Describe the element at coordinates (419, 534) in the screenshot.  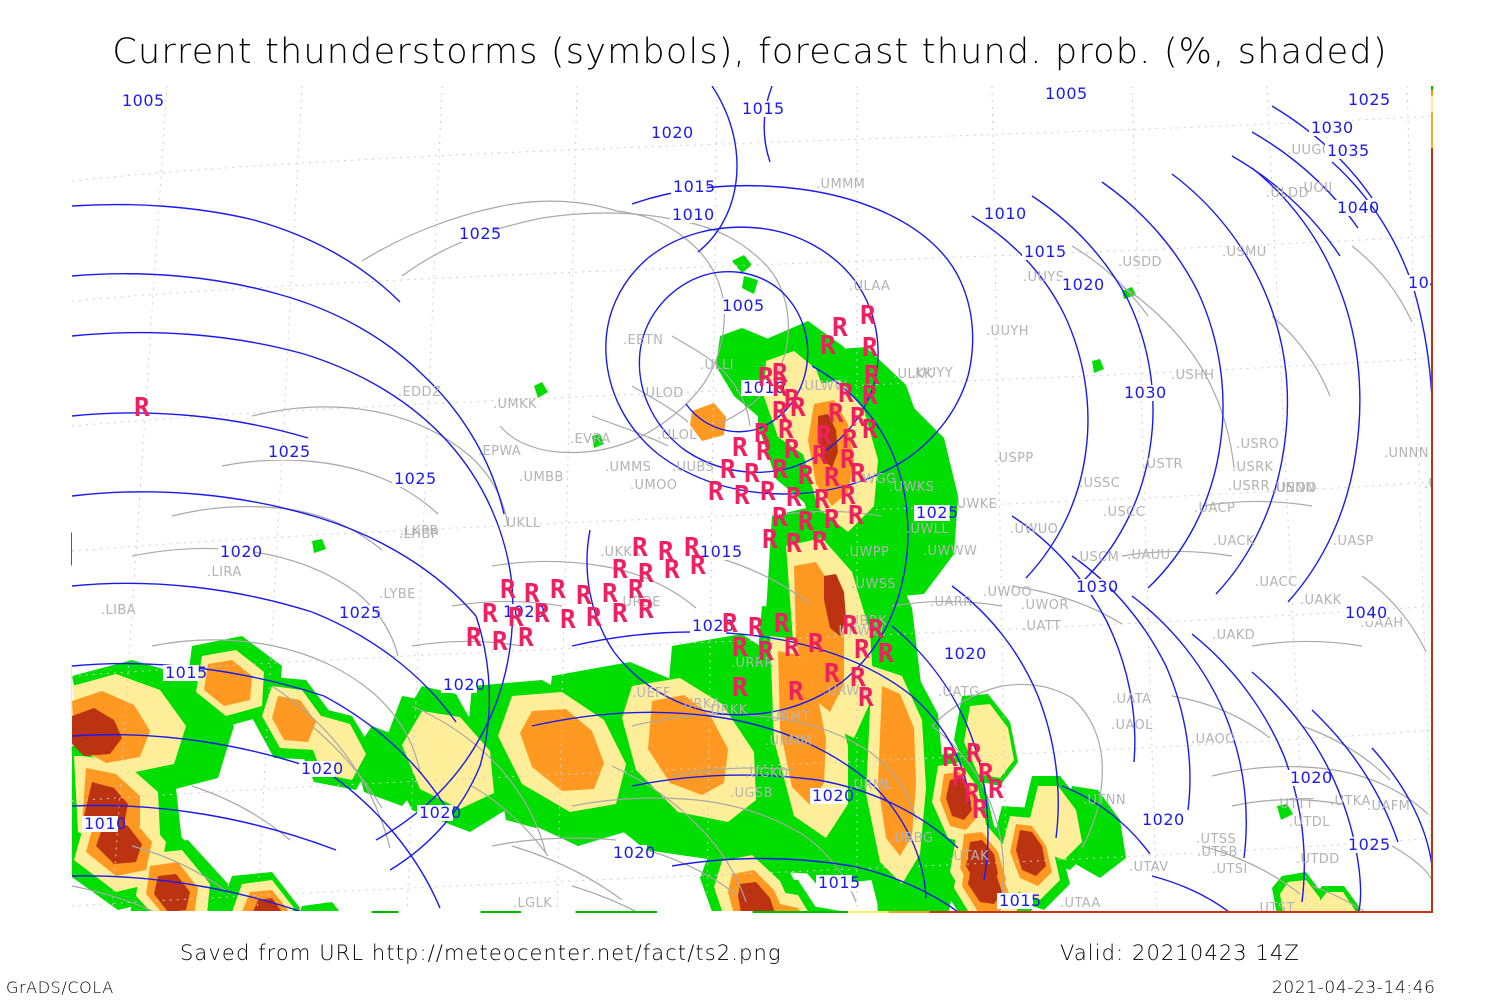
I see `station-label: .LHBP` at that location.